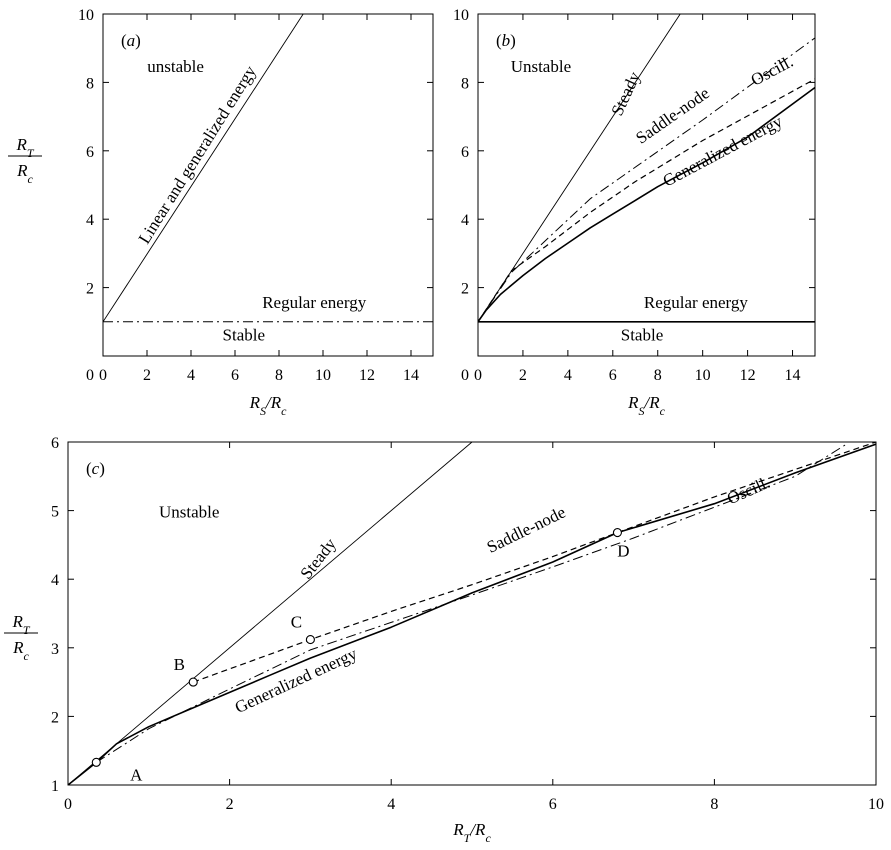 This screenshot has width=891, height=850. Describe the element at coordinates (20, 650) in the screenshot. I see `panel-c-y-axis-denominator: Rc` at that location.